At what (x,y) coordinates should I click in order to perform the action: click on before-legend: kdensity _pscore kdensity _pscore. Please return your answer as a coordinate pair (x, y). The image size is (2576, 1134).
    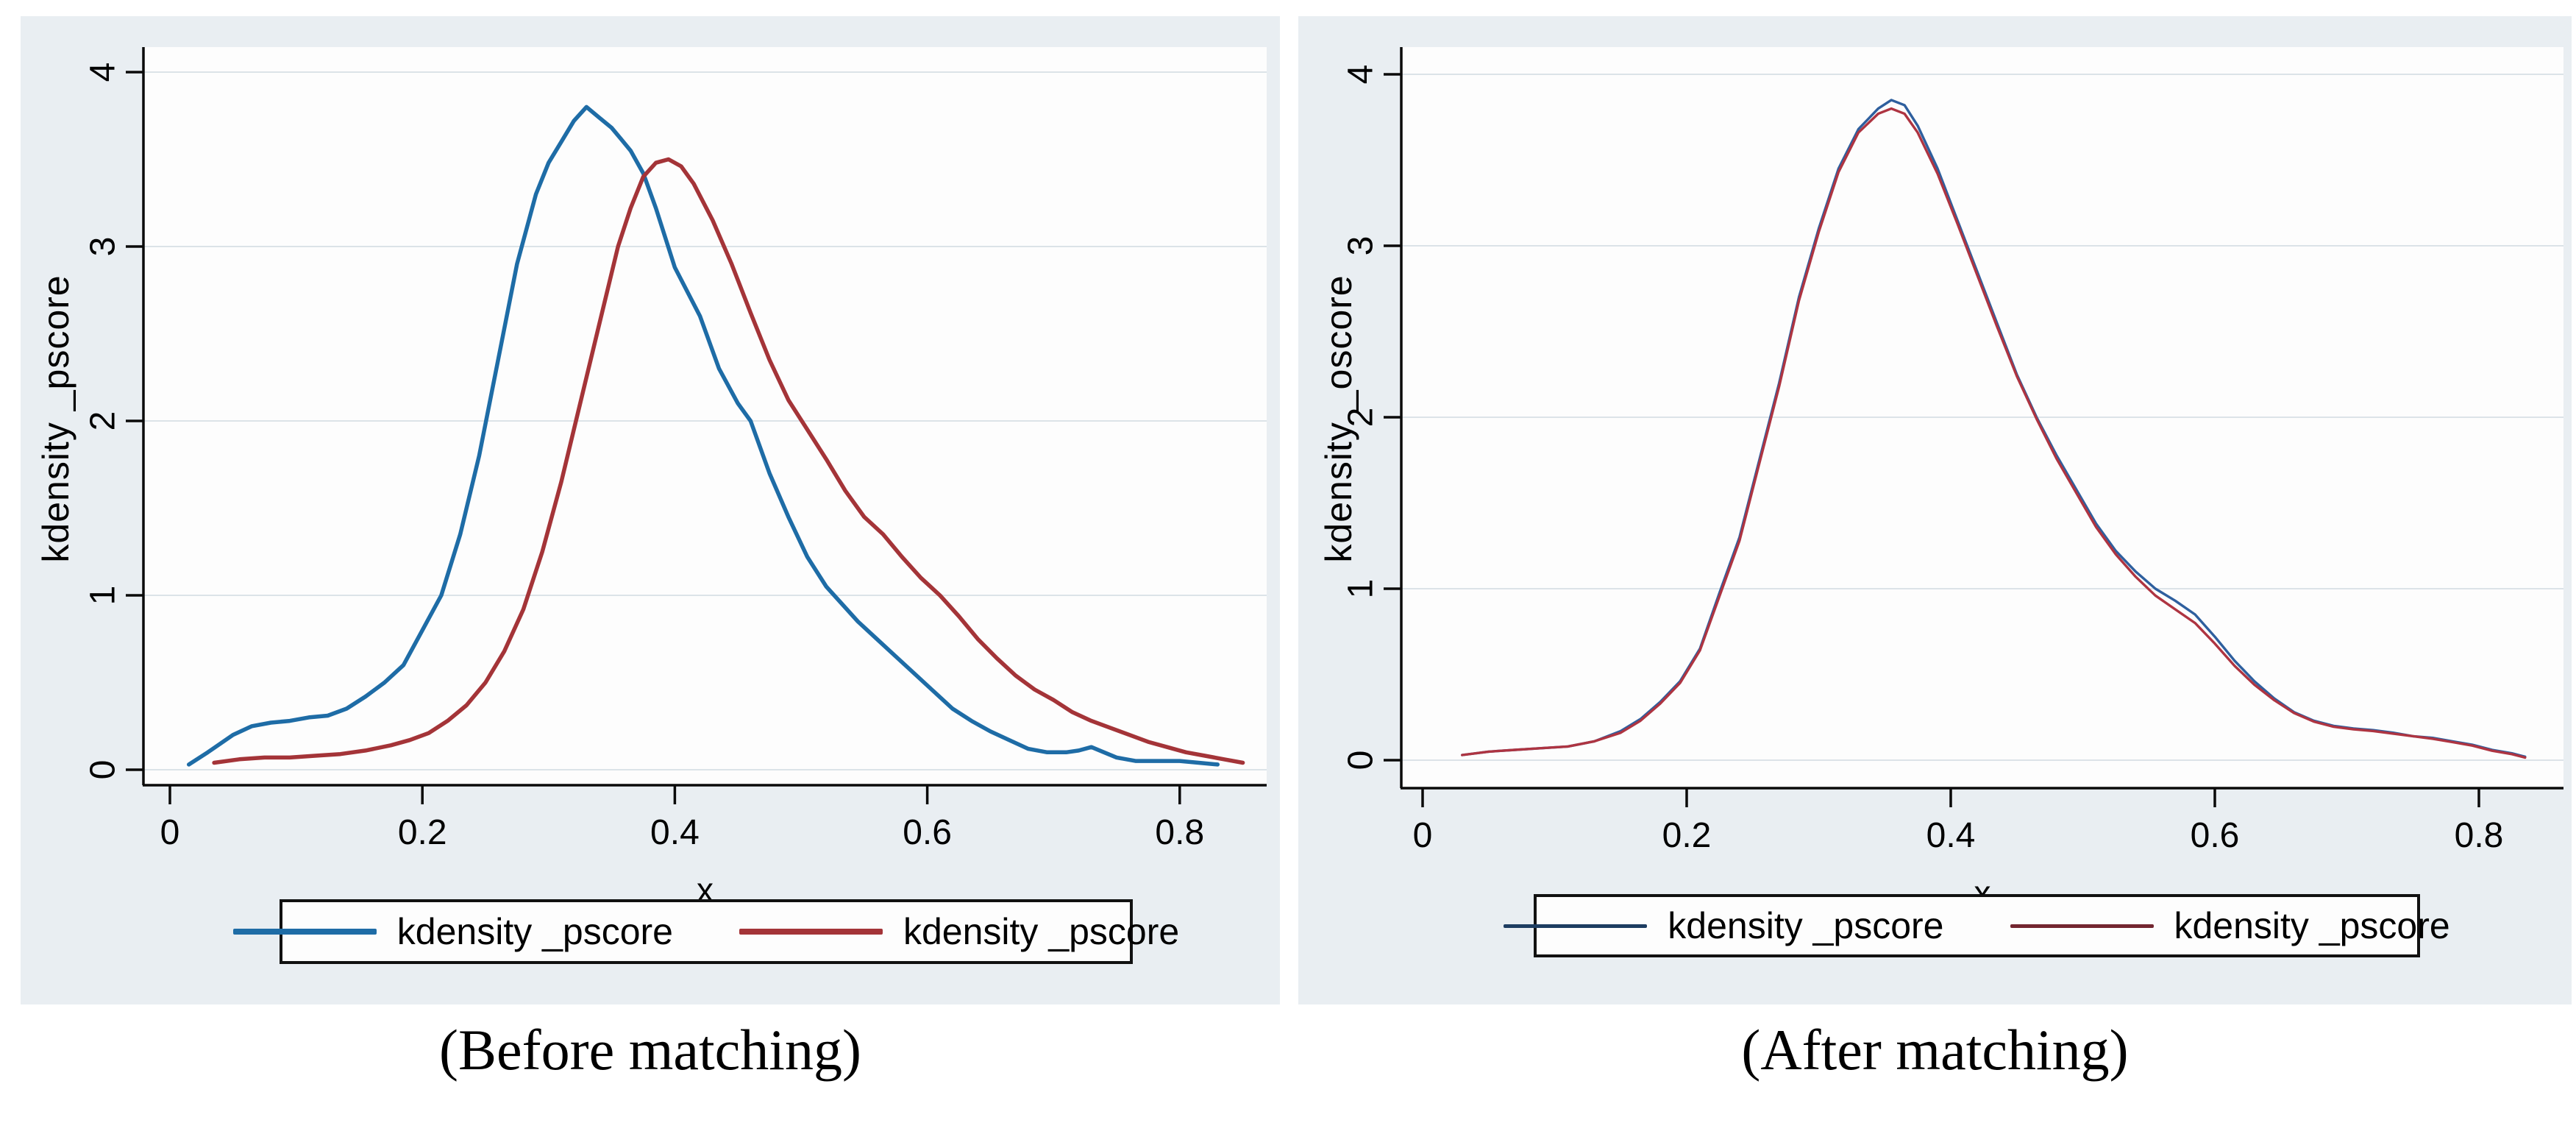
    Looking at the image, I should click on (705, 932).